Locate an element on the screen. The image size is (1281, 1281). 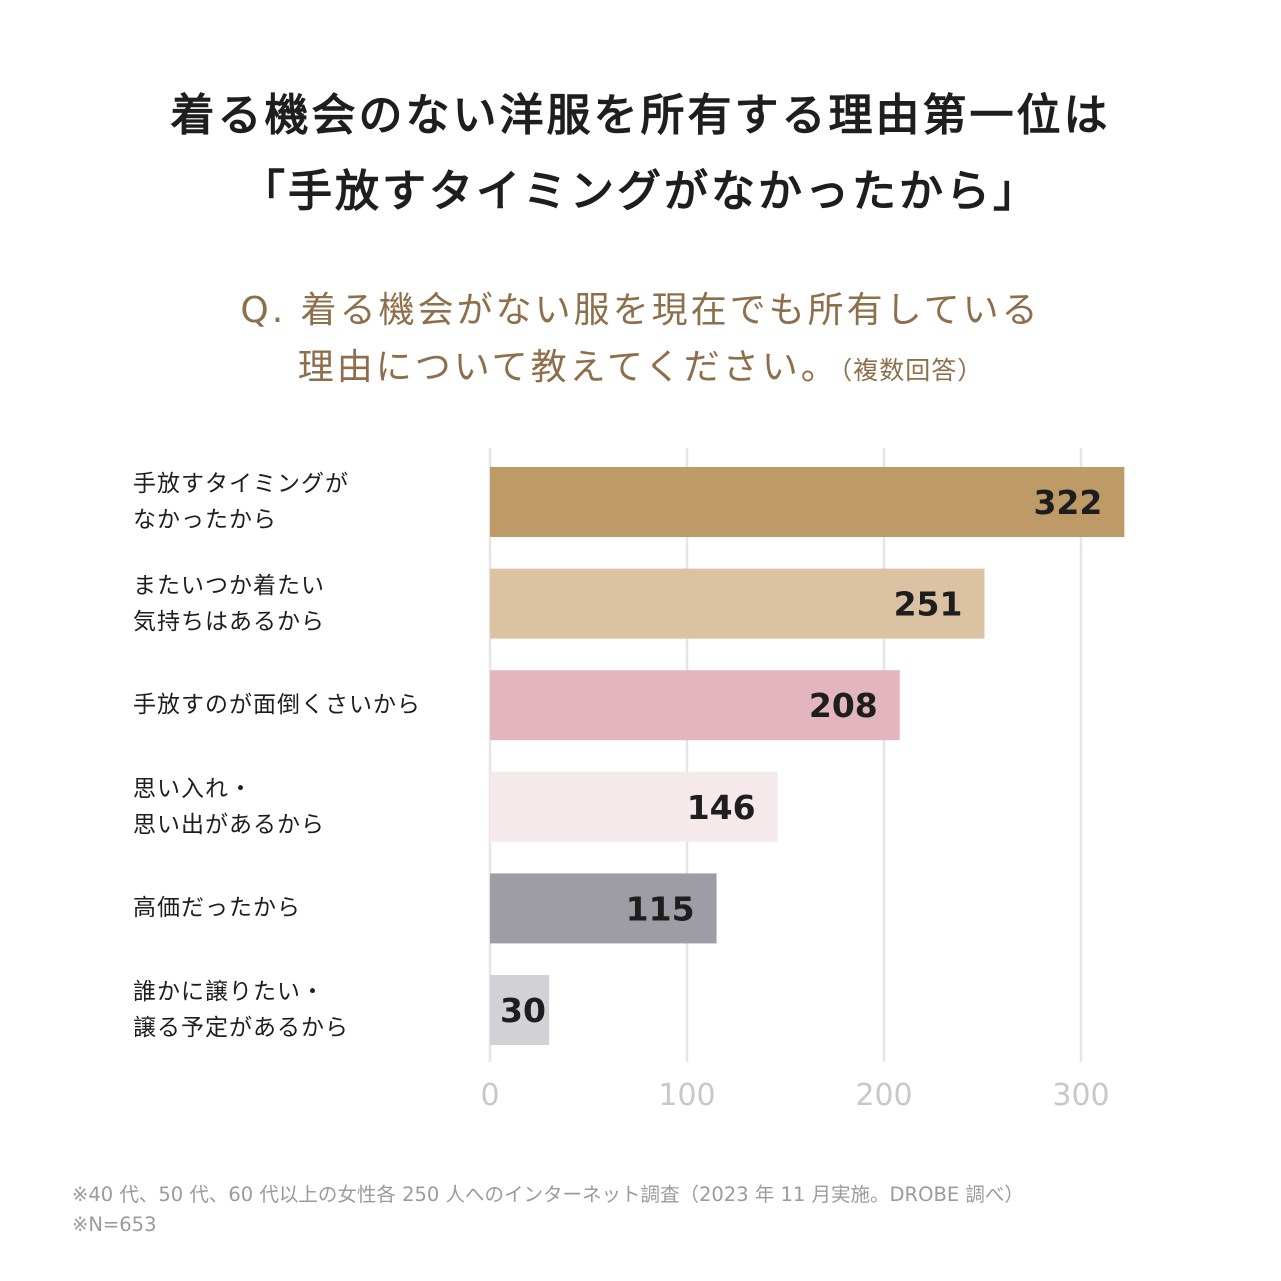
x-axis-ticks: 0 100 200 300 is located at coordinates (794, 1095).